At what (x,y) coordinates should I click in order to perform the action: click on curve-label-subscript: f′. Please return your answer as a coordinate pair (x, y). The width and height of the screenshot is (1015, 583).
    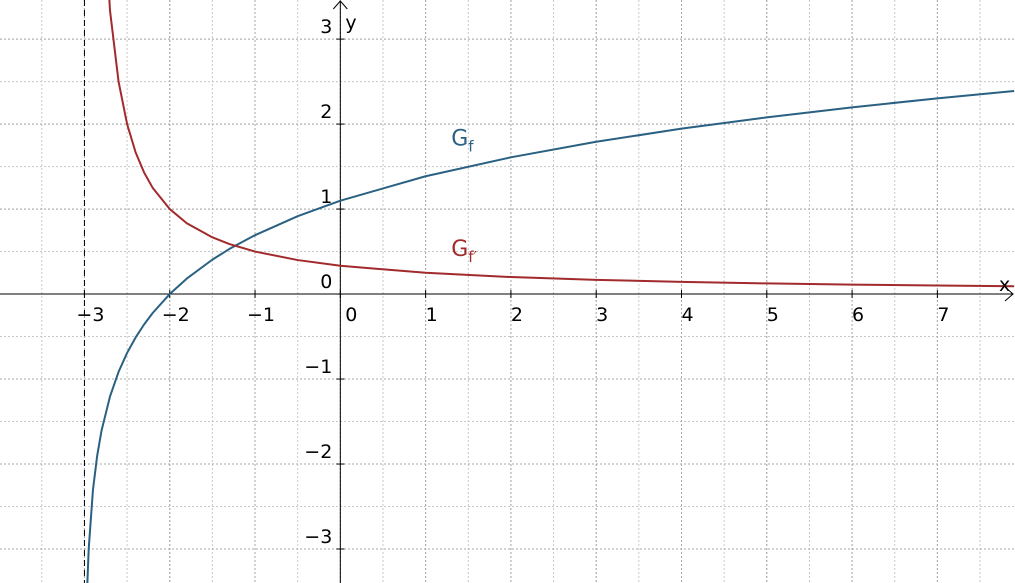
    Looking at the image, I should click on (472, 257).